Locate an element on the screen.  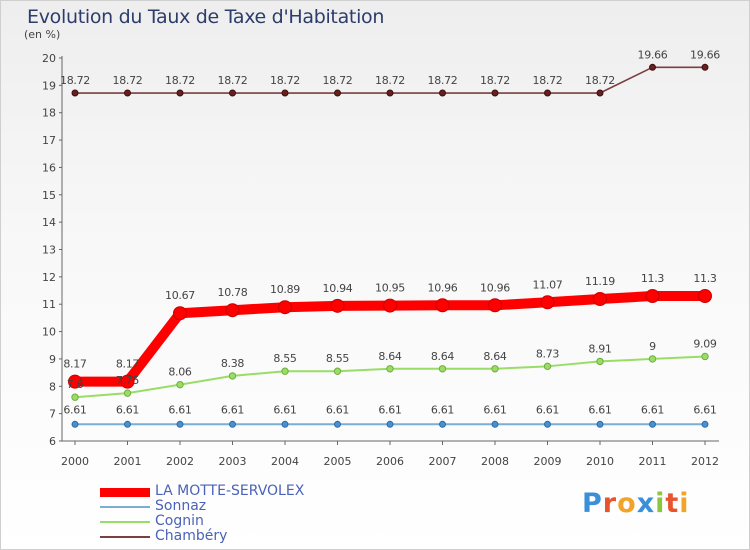
y-tick-label: 20 is located at coordinates (49, 58).